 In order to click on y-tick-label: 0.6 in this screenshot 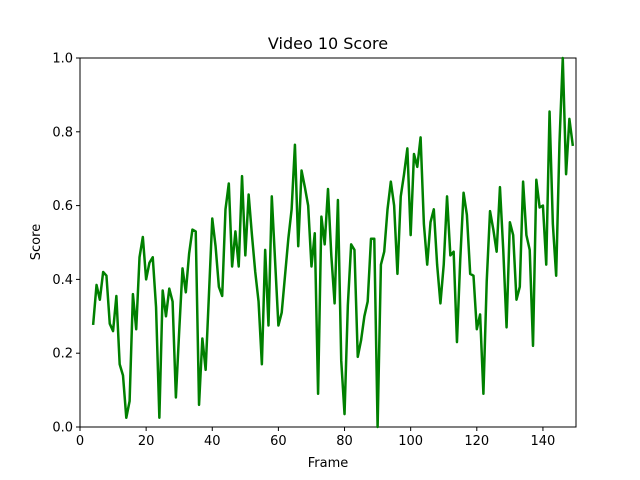, I will do `click(62, 206)`.